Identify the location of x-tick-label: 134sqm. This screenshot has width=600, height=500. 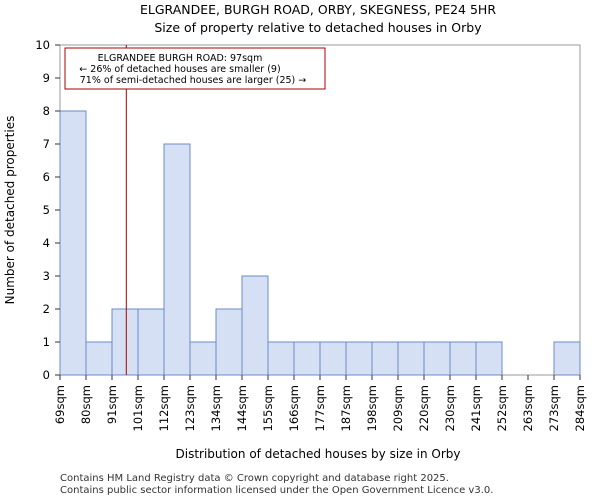
(216, 408).